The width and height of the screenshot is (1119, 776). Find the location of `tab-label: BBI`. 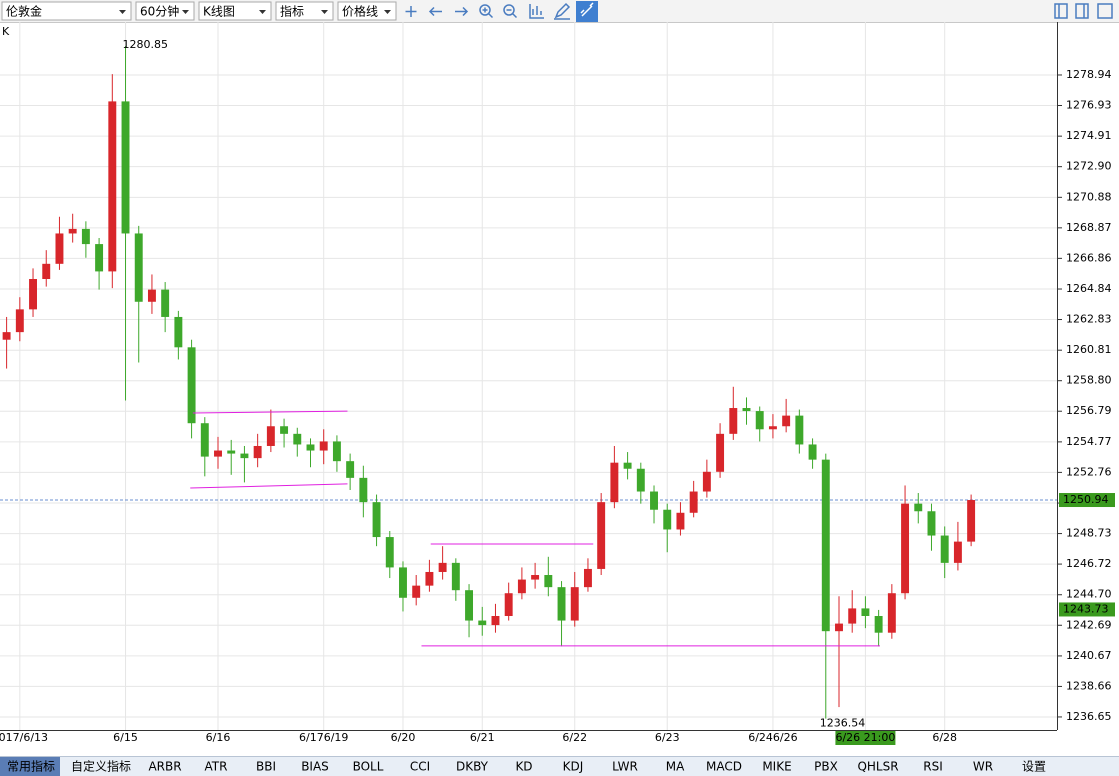

tab-label: BBI is located at coordinates (266, 767).